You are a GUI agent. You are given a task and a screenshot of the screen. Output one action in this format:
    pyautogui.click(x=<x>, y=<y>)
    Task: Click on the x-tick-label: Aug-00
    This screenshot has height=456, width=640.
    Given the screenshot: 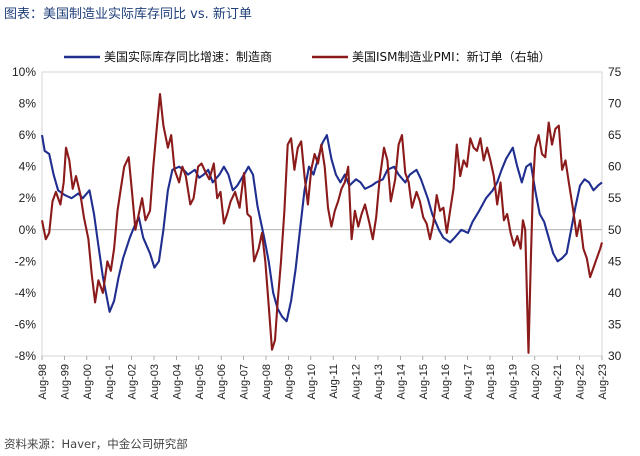 What is the action you would take?
    pyautogui.click(x=88, y=381)
    